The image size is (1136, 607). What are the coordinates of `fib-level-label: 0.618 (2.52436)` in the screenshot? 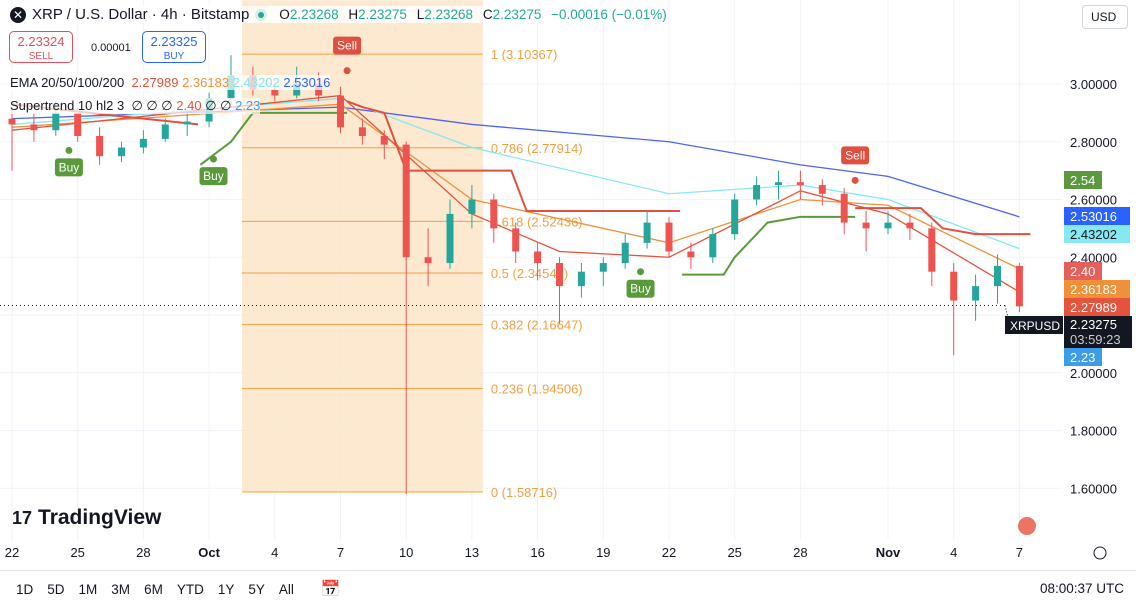 It's located at (537, 221).